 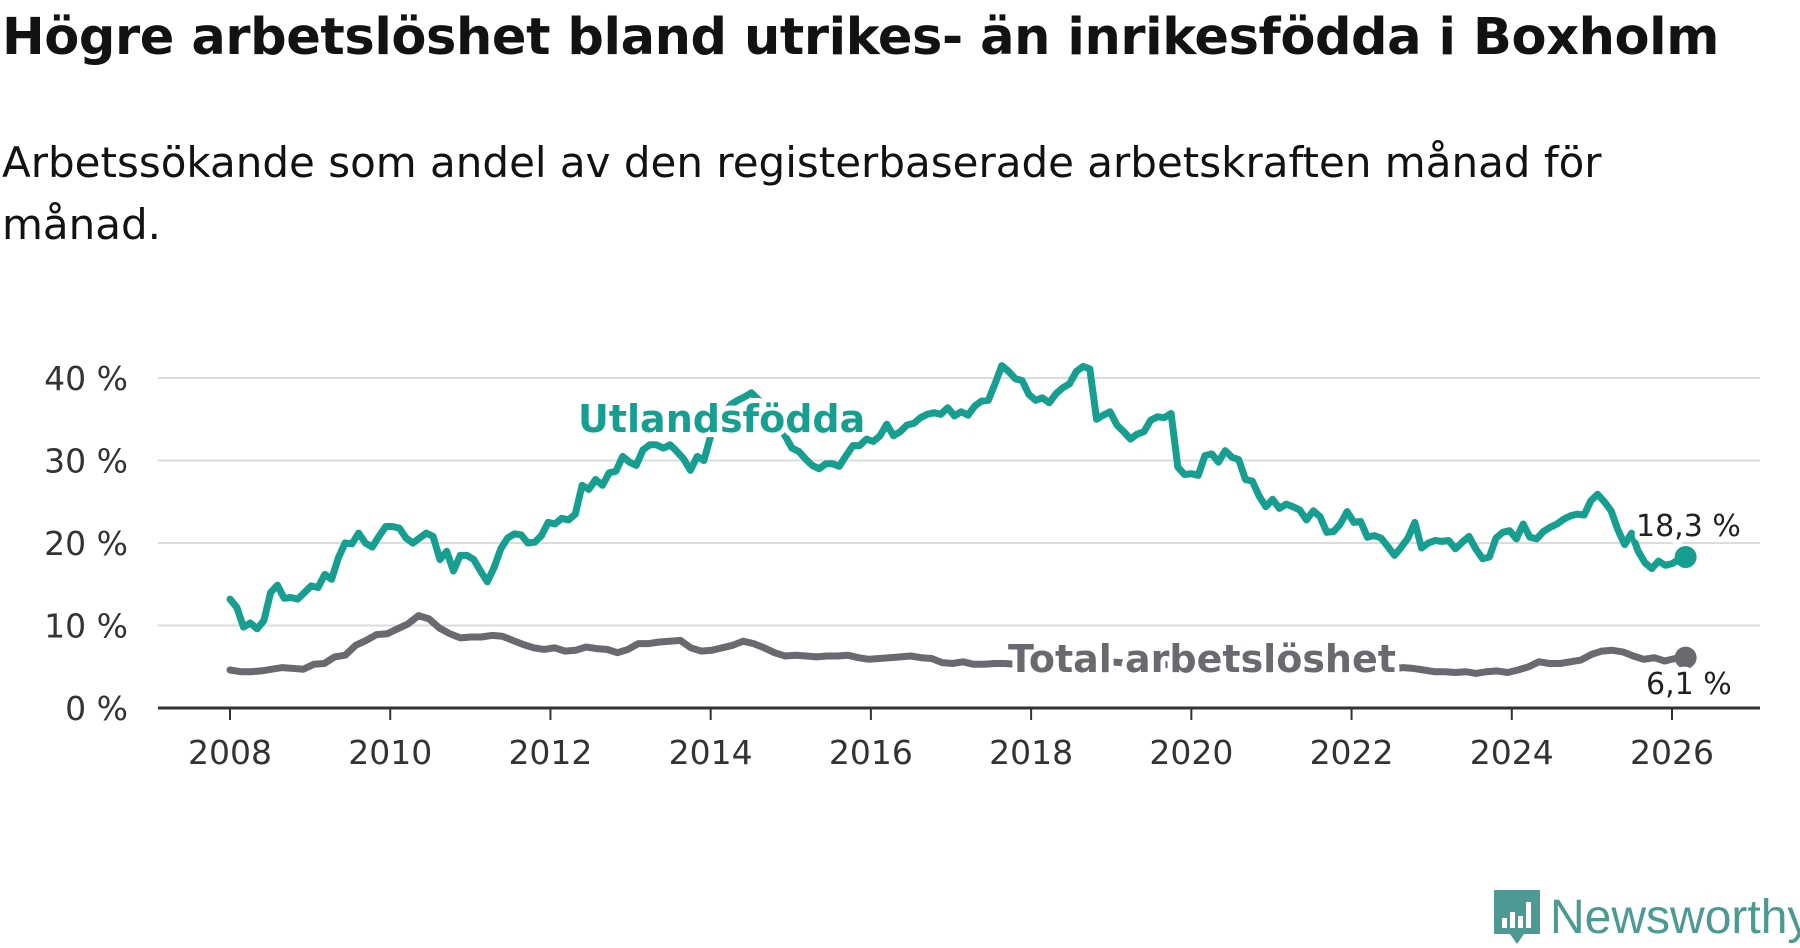 I want to click on end-point-foreign, so click(x=1685, y=557).